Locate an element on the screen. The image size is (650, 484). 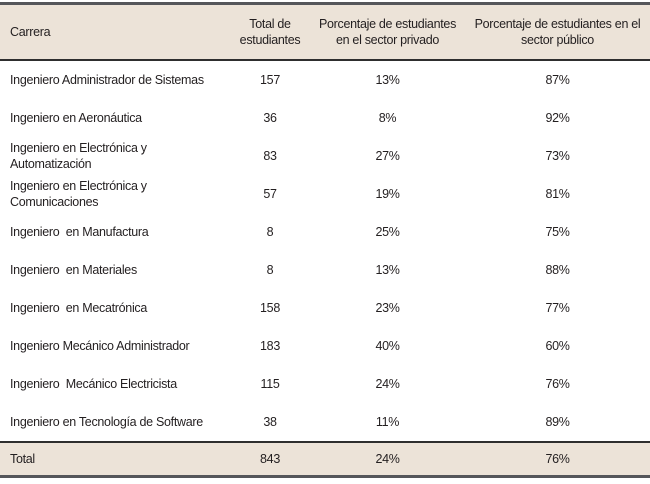
cell-carrera: Ingeniero en Manufactura is located at coordinates (115, 232).